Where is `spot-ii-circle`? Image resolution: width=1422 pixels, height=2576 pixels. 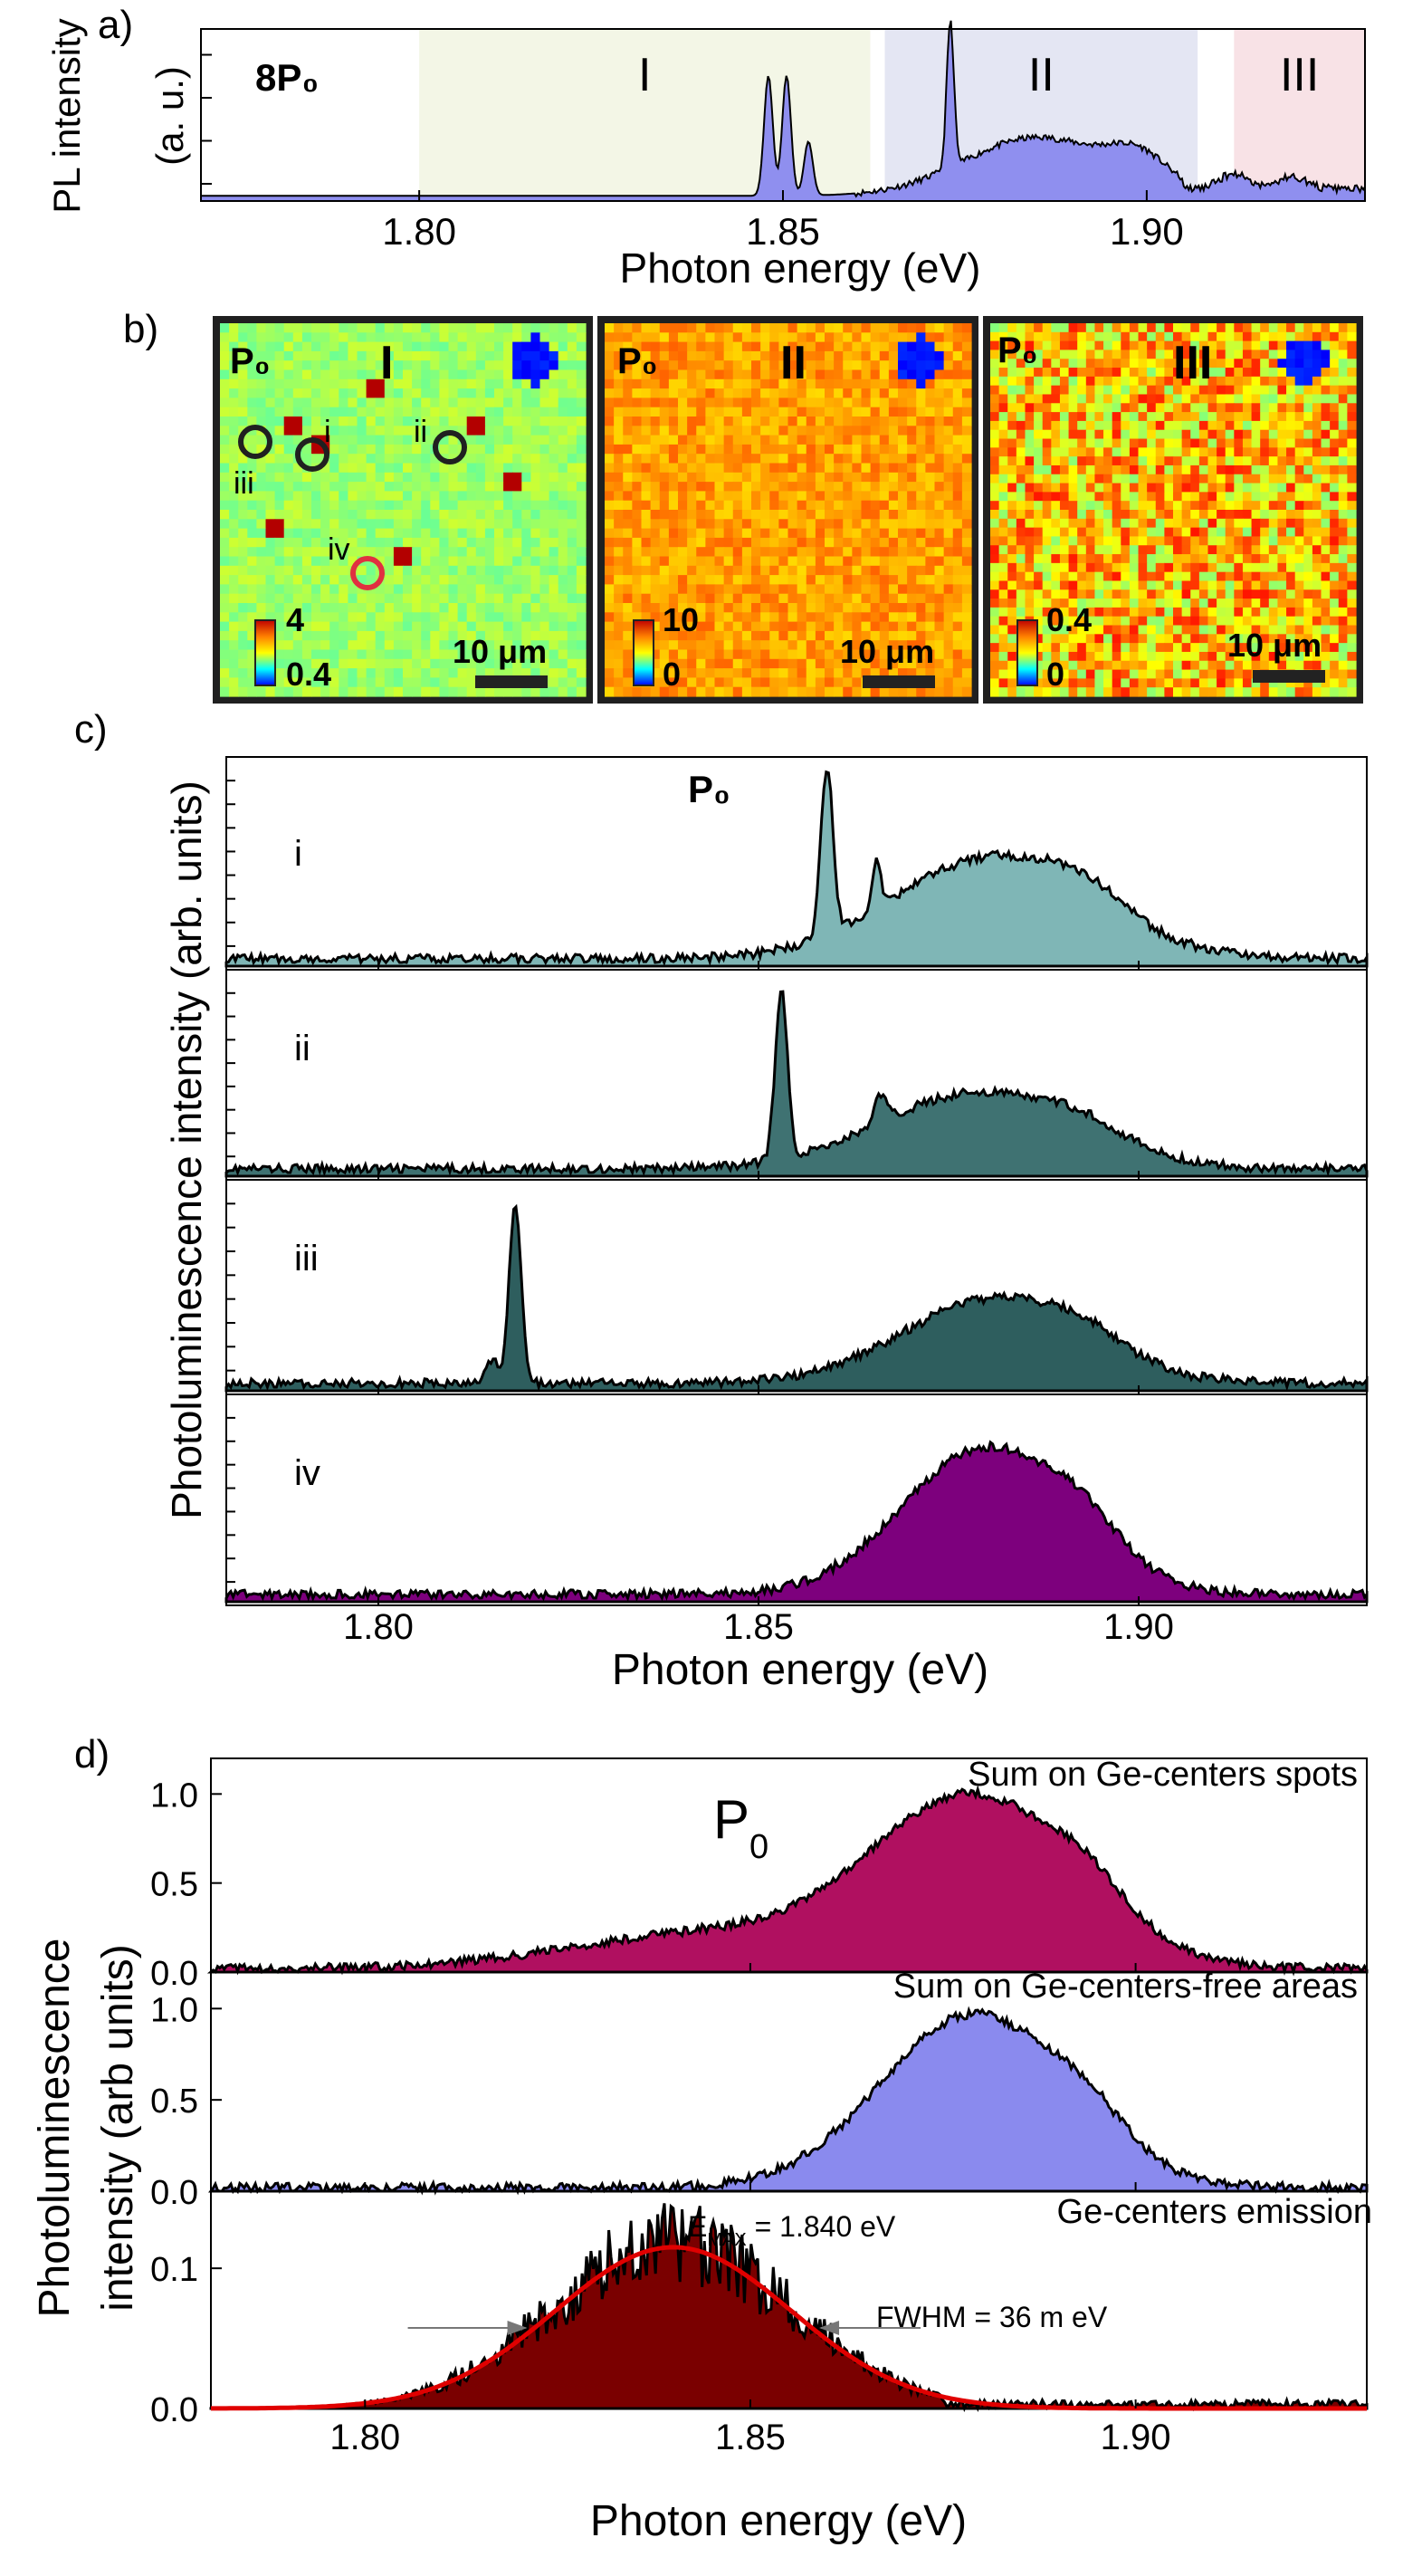 spot-ii-circle is located at coordinates (450, 447).